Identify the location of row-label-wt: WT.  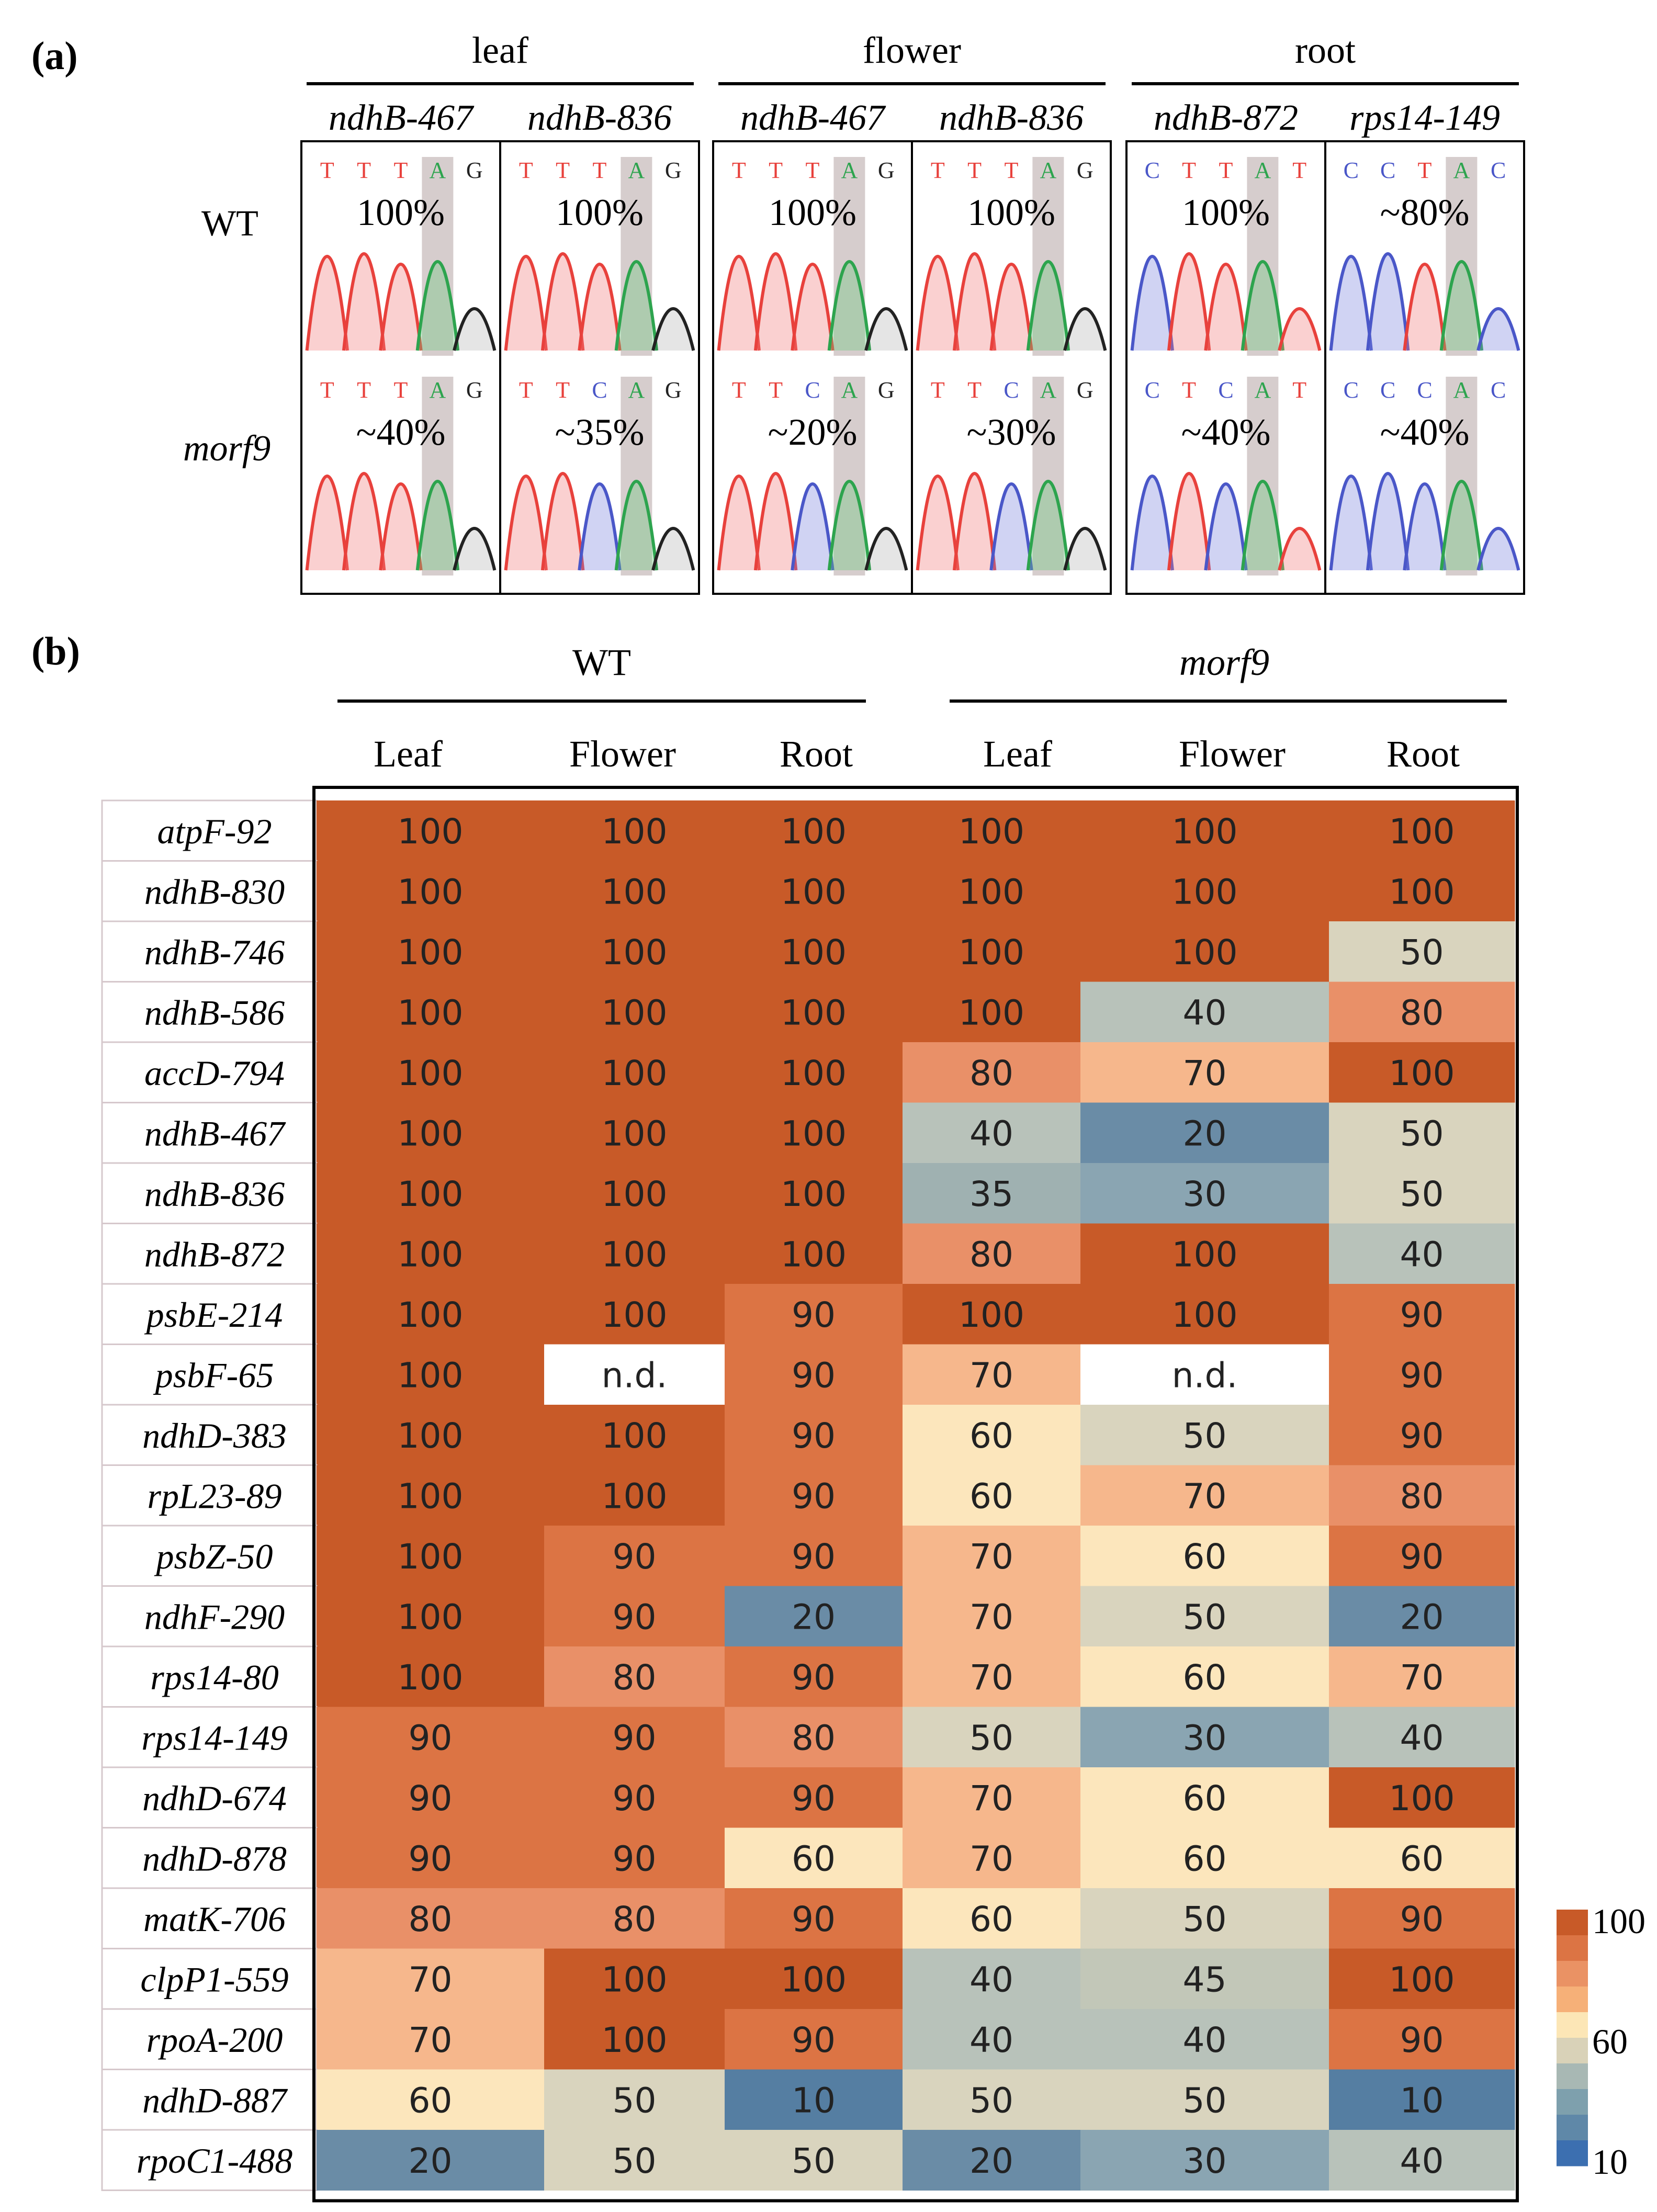
(229, 224).